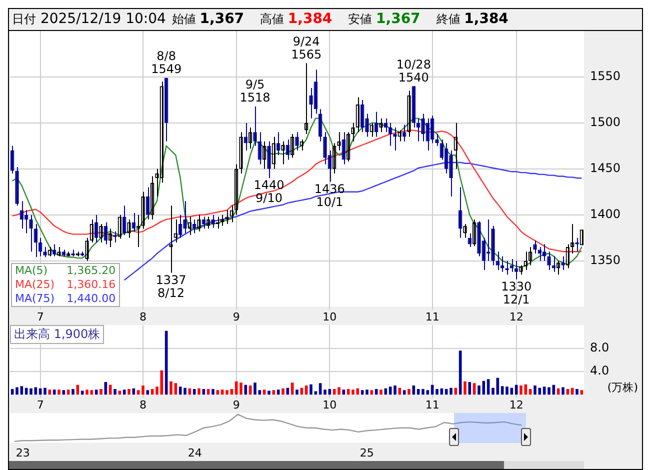  I want to click on x-tick-label: 23, so click(23, 453).